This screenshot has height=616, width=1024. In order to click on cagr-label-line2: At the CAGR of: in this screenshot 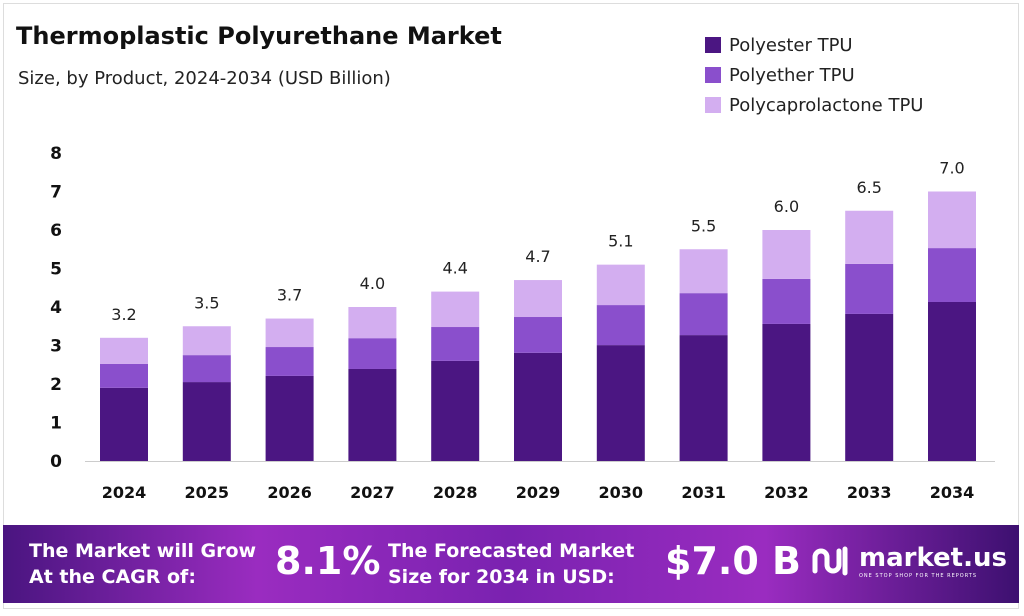, I will do `click(112, 577)`.